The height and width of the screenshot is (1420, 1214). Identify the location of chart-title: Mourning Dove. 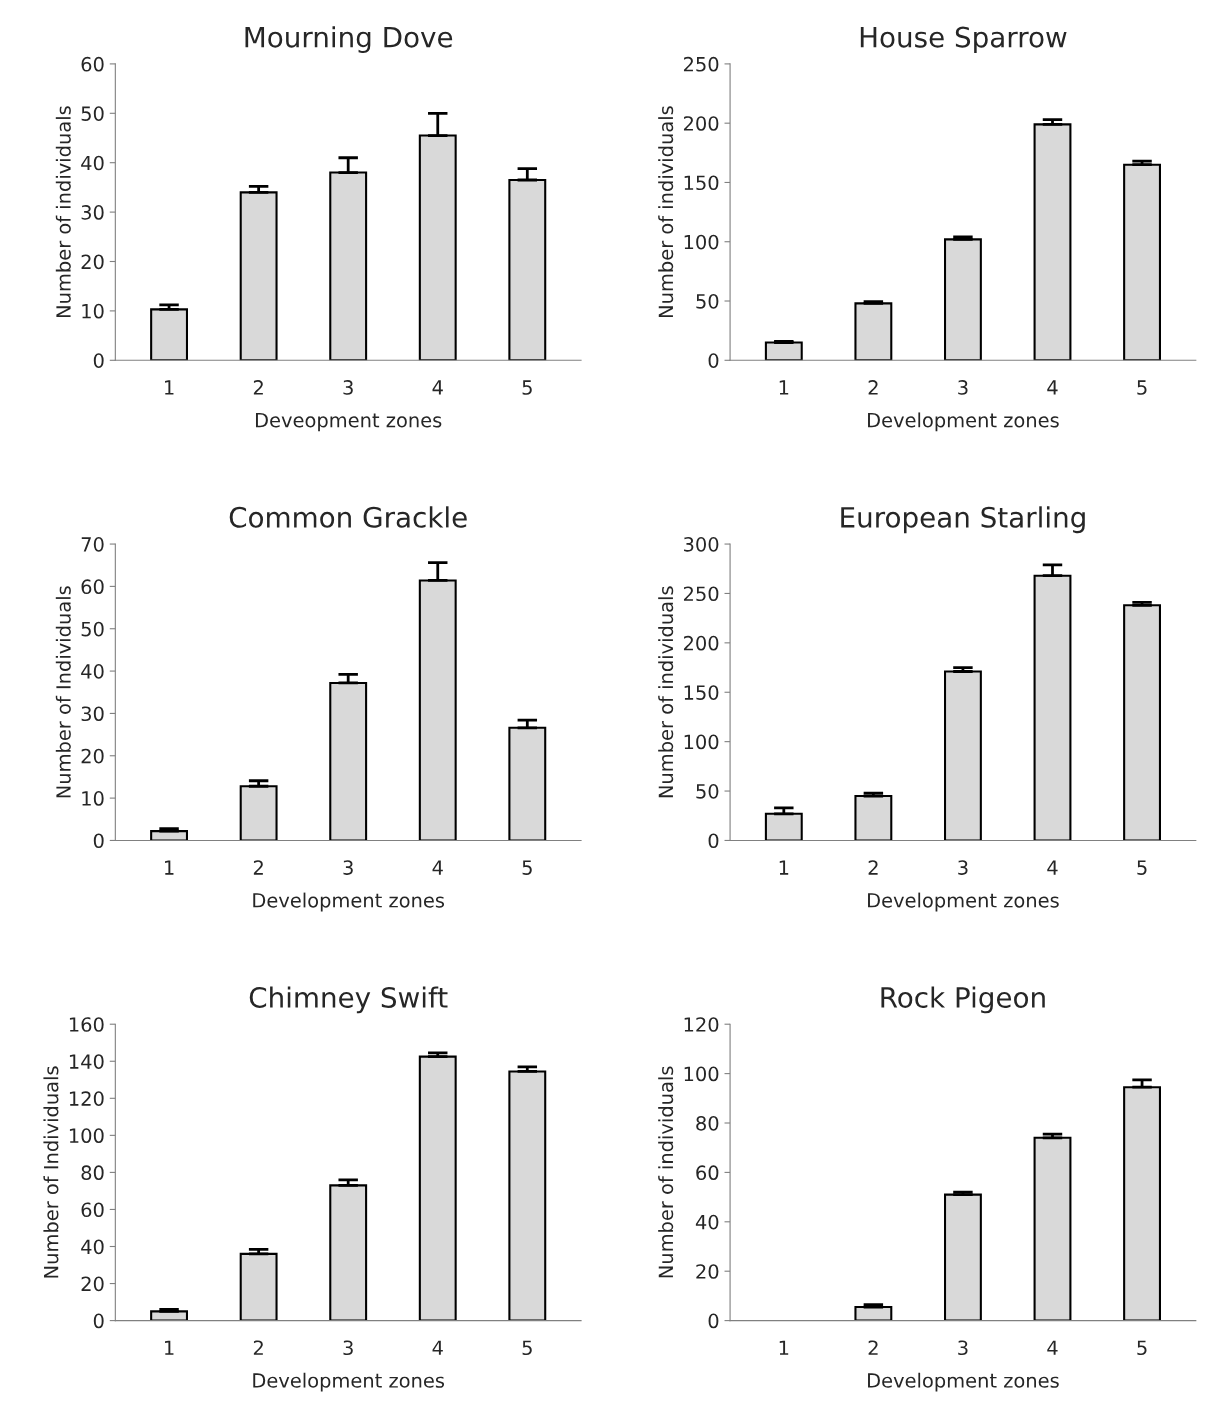
(349, 40).